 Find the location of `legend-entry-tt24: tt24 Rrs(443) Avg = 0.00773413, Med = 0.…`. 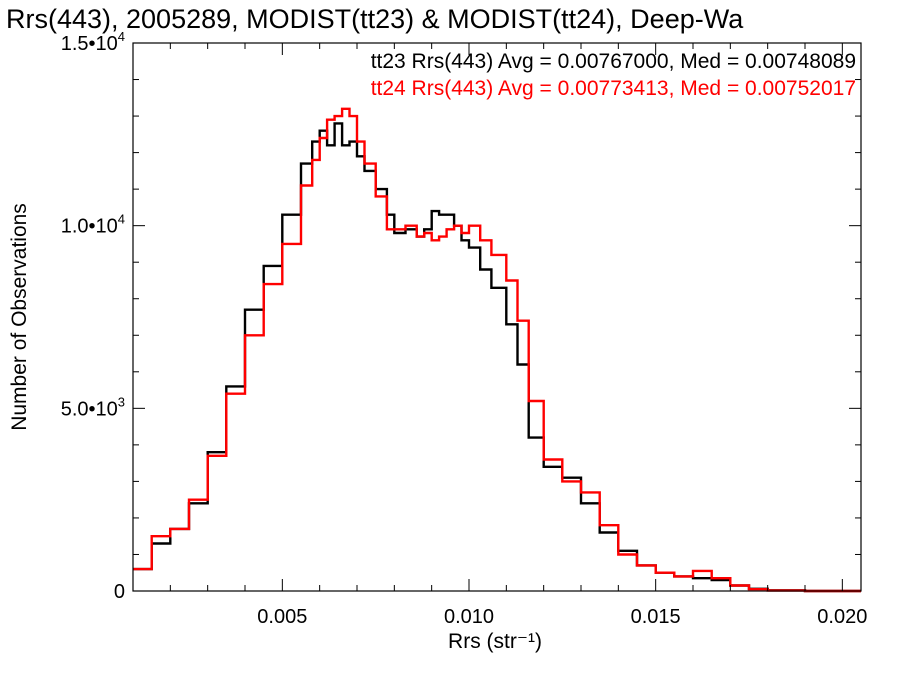

legend-entry-tt24: tt24 Rrs(443) Avg = 0.00773413, Med = 0.… is located at coordinates (613, 88).